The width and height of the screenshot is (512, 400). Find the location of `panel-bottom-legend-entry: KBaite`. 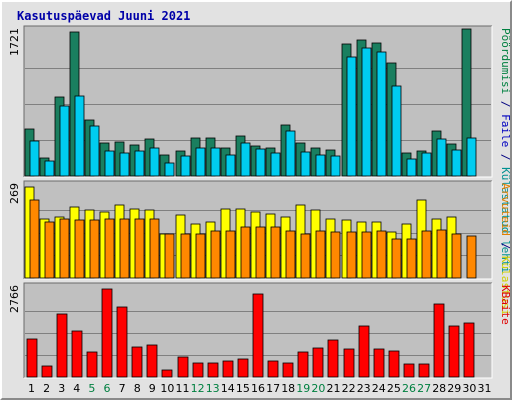

panel-bottom-legend-entry: KBaite is located at coordinates (504, 305).